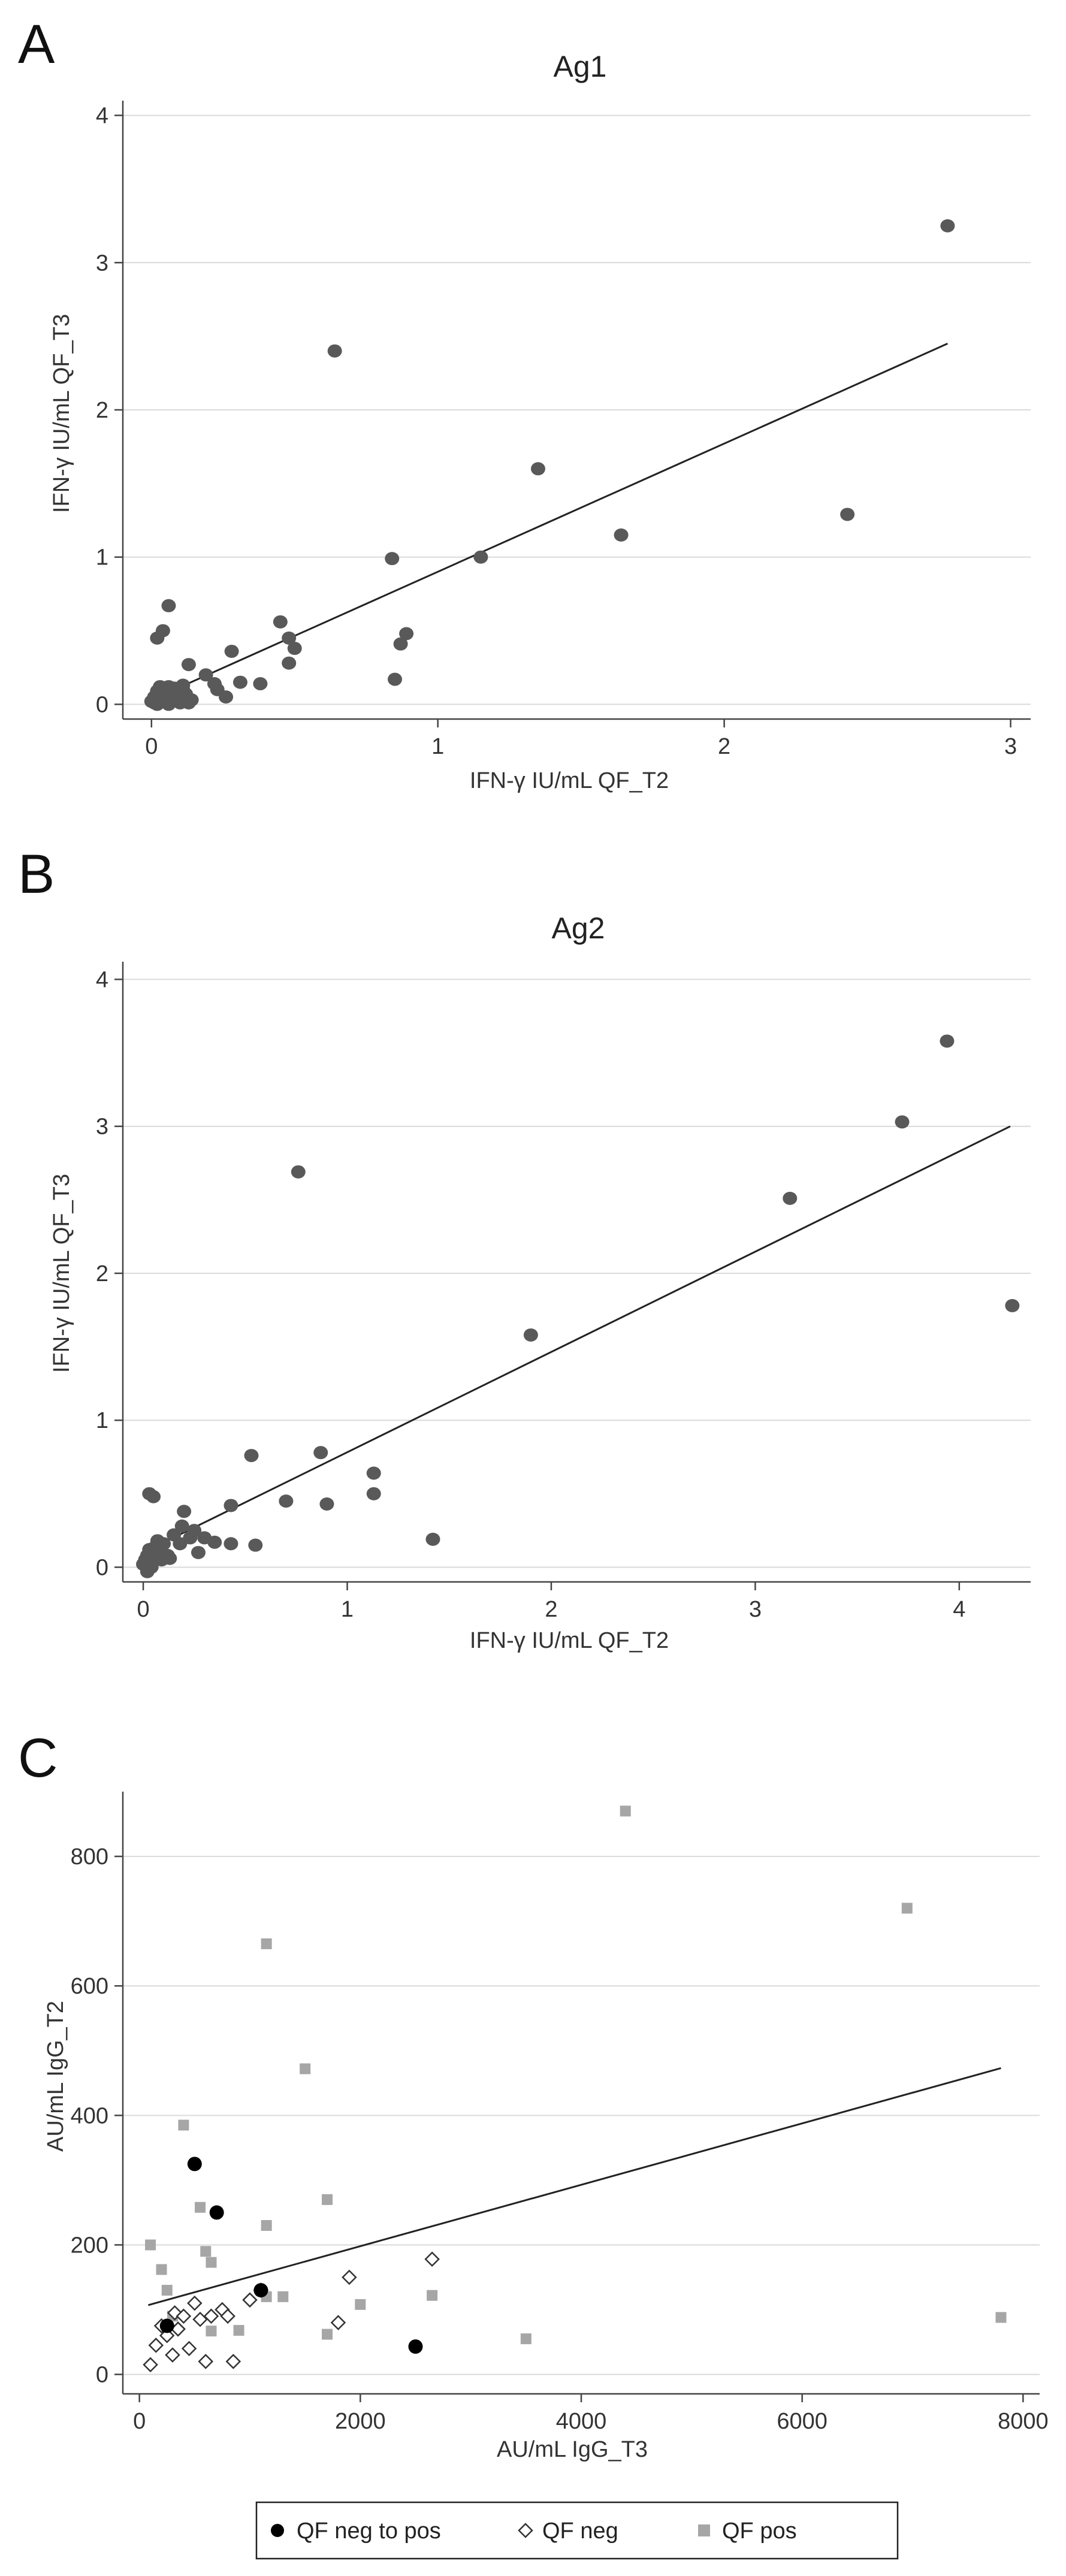  What do you see at coordinates (102, 1421) in the screenshot?
I see `y-tick-label-b-1: 1` at bounding box center [102, 1421].